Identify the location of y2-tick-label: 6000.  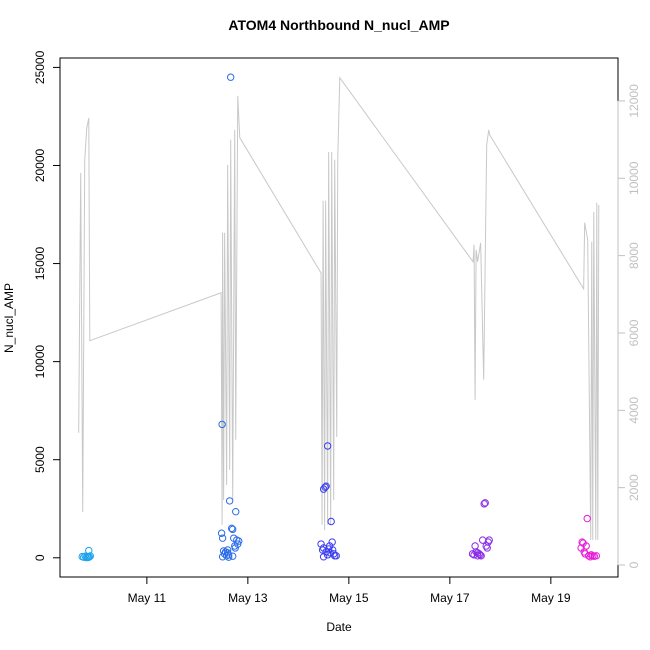
(634, 332).